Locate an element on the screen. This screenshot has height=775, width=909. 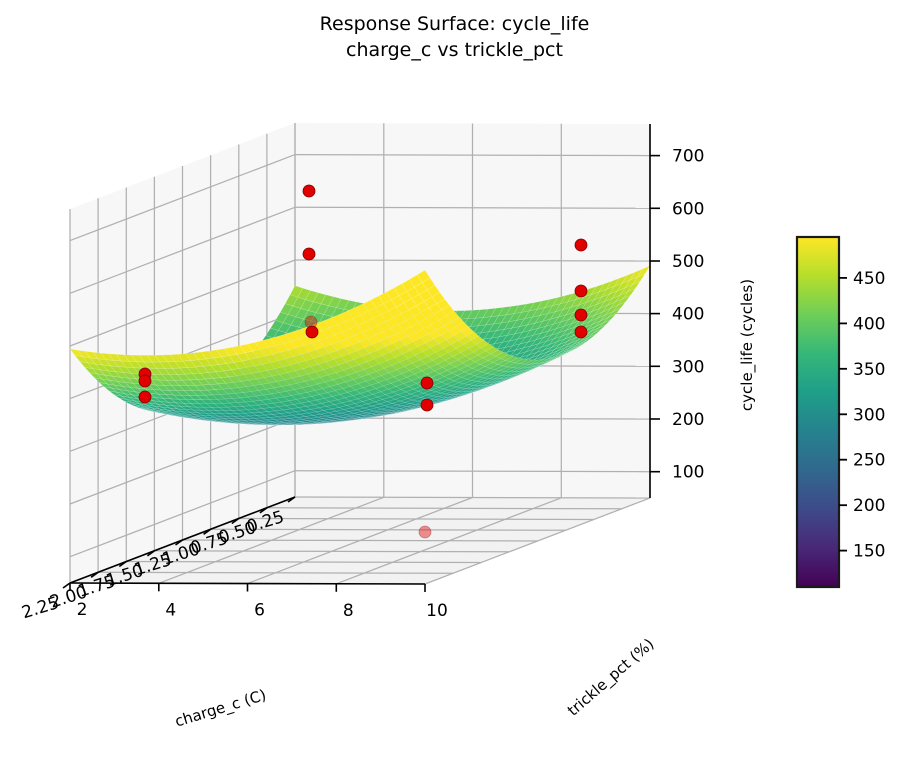
colorbar-tick-label: 300 is located at coordinates (869, 415).